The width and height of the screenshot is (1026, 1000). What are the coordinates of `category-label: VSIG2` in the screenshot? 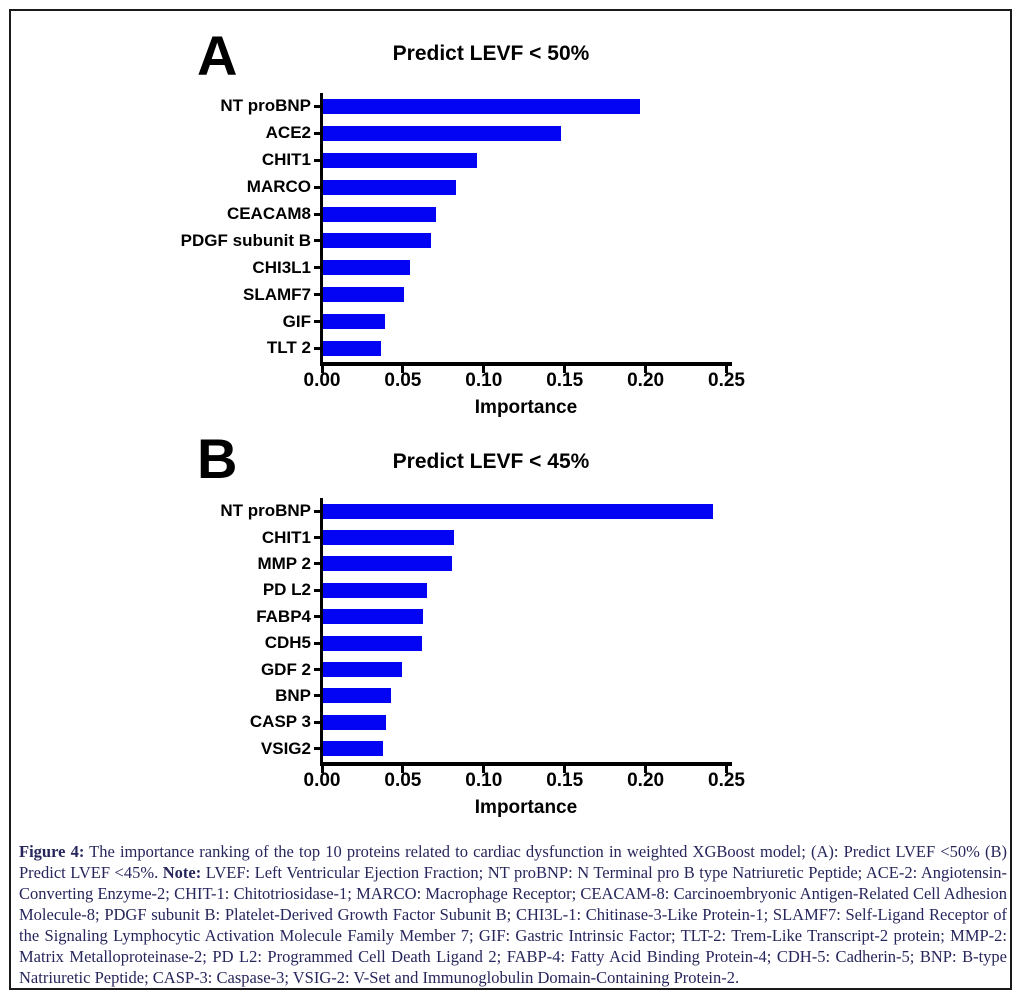 It's located at (285, 748).